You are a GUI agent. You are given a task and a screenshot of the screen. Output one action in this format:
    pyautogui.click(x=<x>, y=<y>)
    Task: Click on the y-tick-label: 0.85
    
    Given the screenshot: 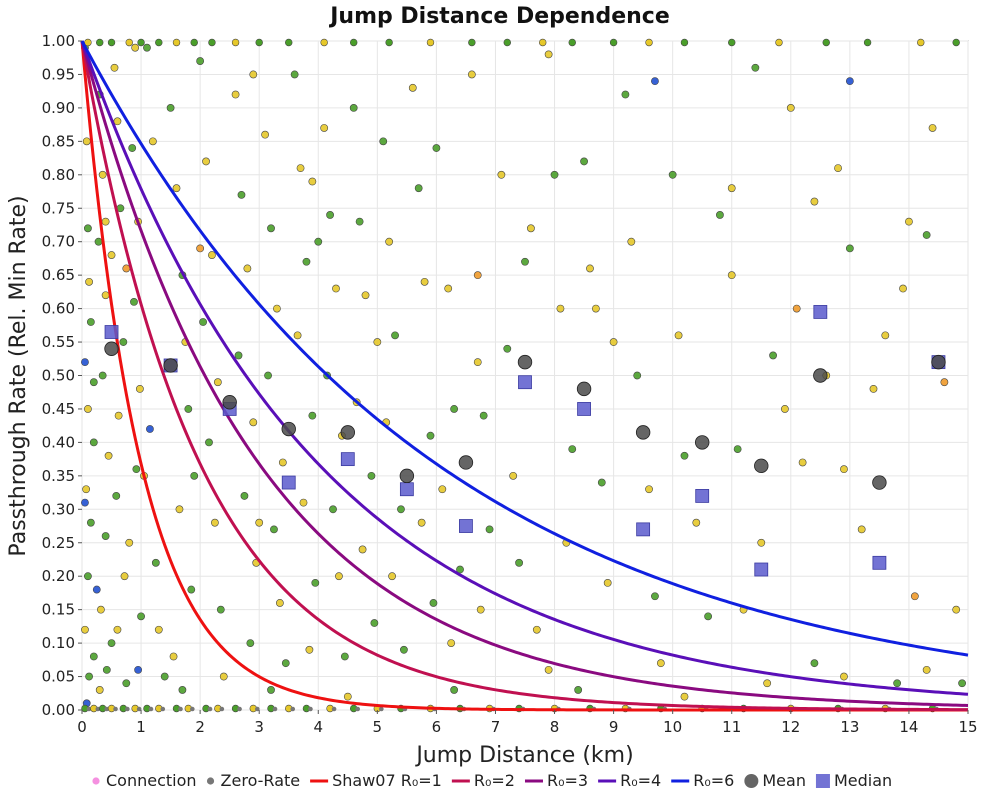 What is the action you would take?
    pyautogui.click(x=58, y=141)
    